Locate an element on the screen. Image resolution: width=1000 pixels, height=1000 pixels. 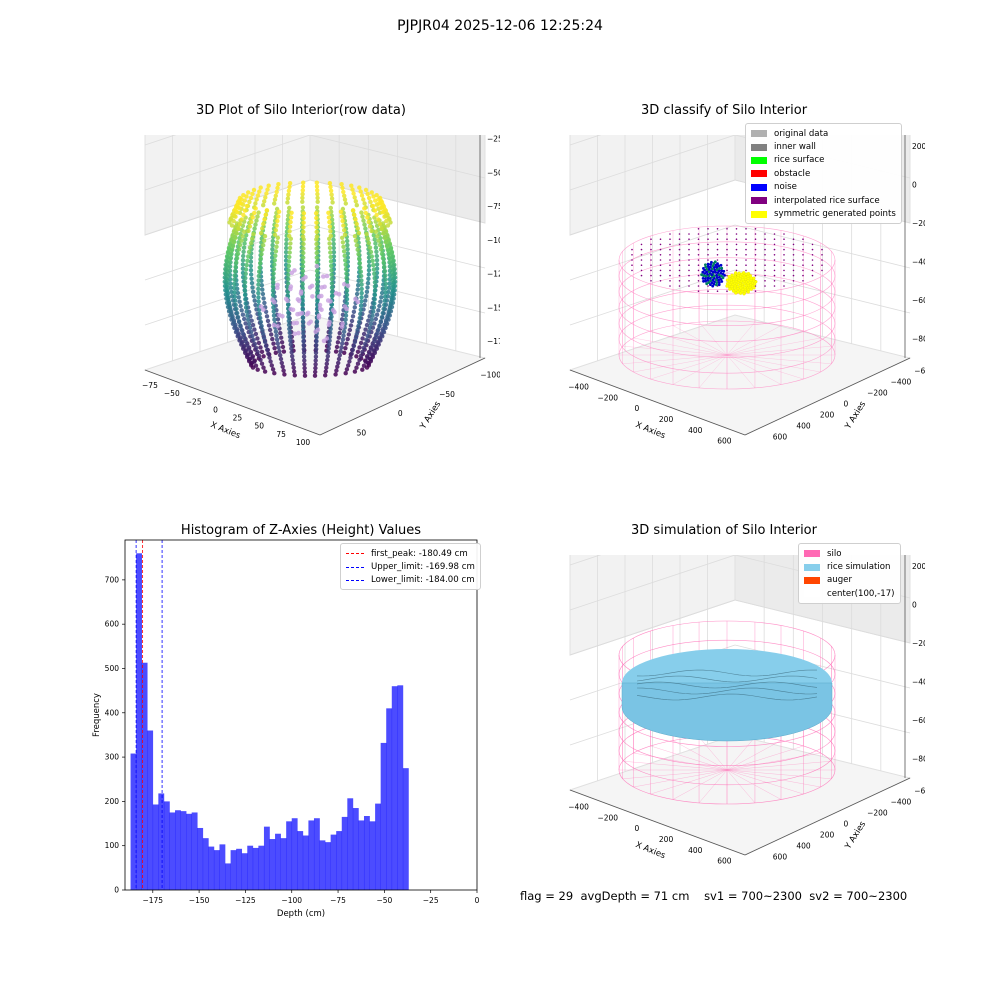
legend-label: Lower_limit: -184.00 cm is located at coordinates (423, 580).